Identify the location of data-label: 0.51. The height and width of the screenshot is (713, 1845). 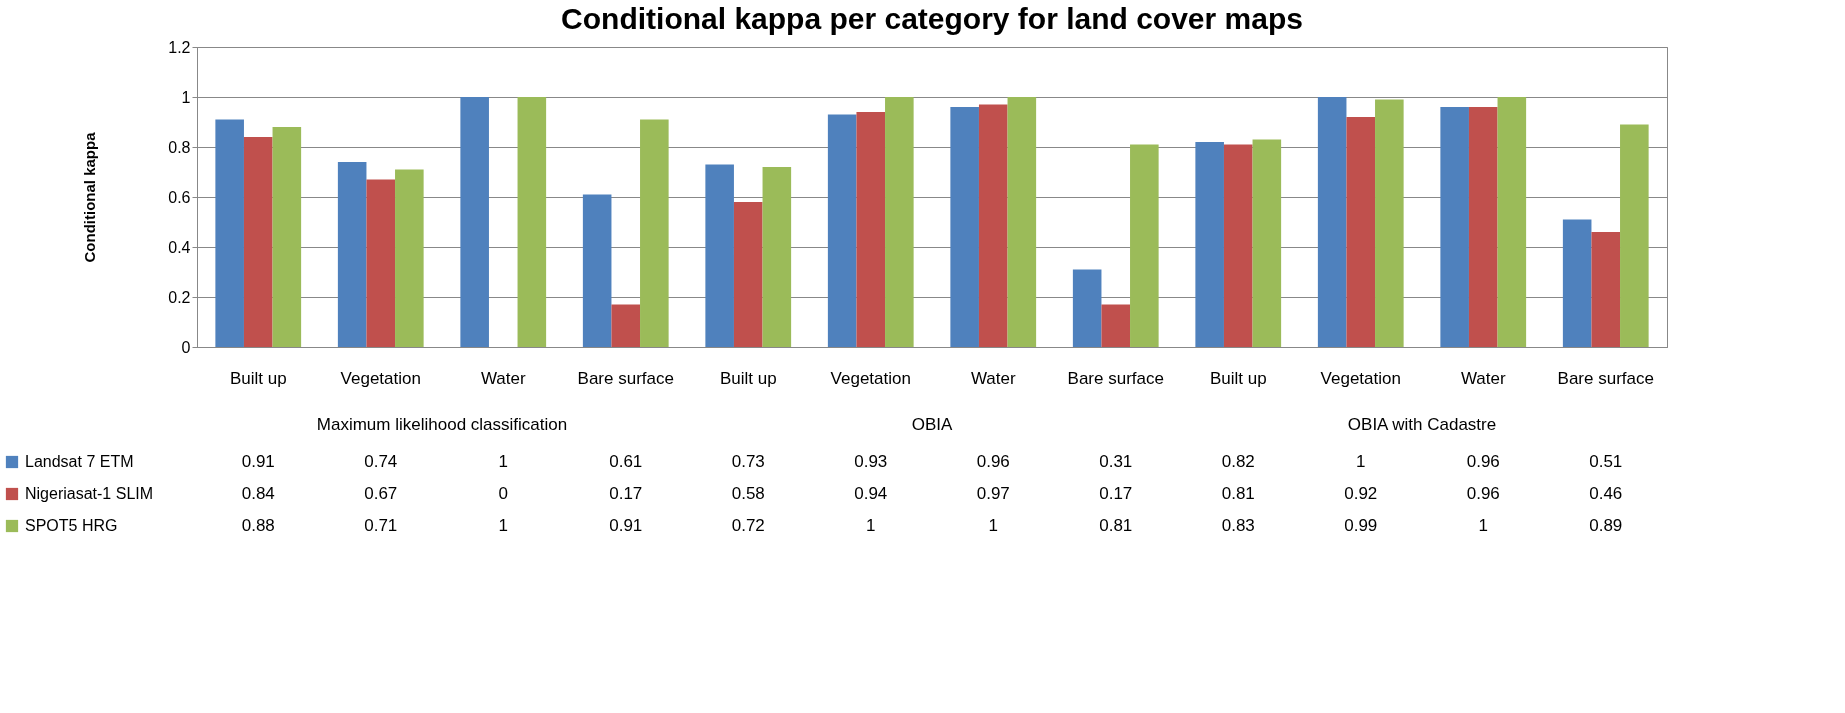
(1606, 461).